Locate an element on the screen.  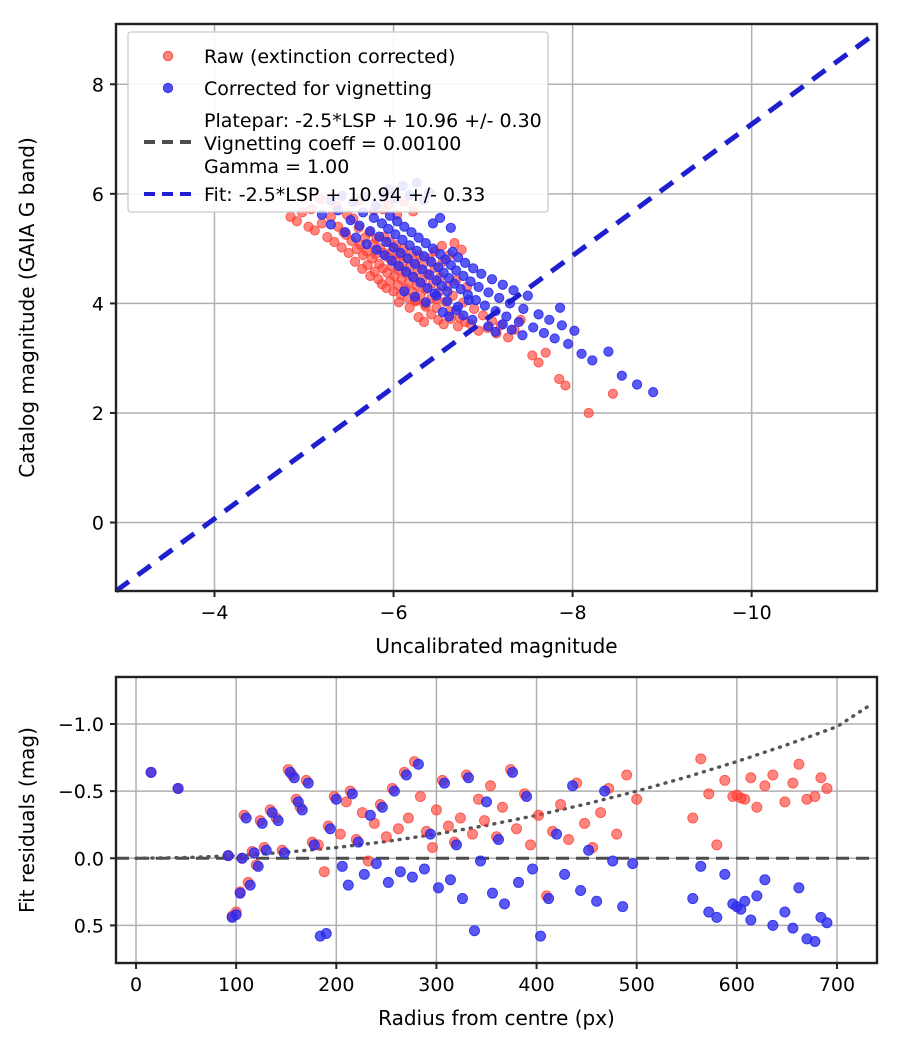
y-tick-label: 4 is located at coordinates (98, 304).